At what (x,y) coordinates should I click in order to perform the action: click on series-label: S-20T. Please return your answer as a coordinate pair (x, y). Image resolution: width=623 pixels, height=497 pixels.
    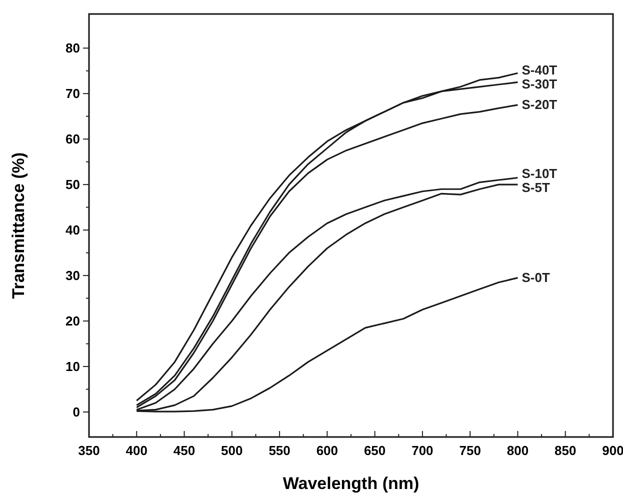
    Looking at the image, I should click on (540, 104).